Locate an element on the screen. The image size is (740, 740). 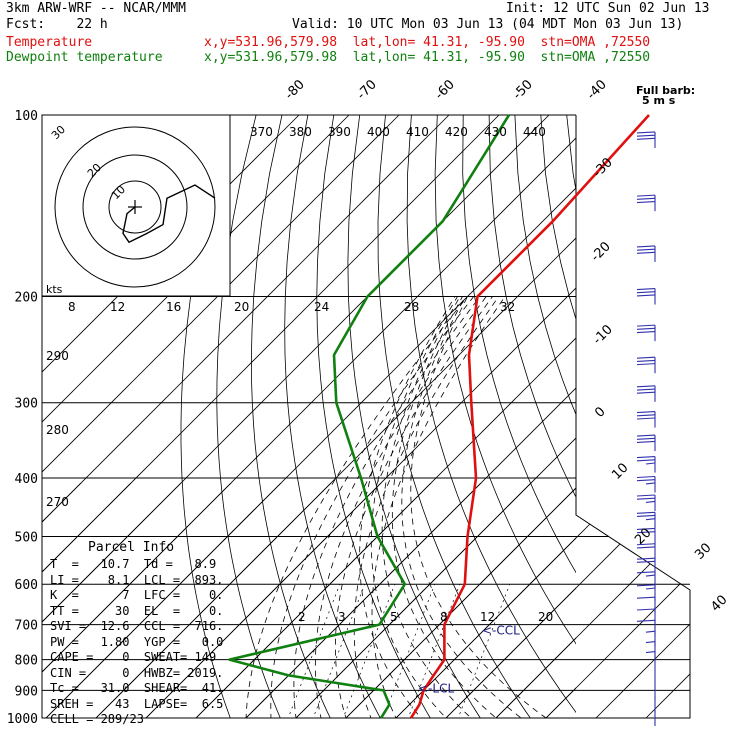
pressure-label: 900 is located at coordinates (26, 691).